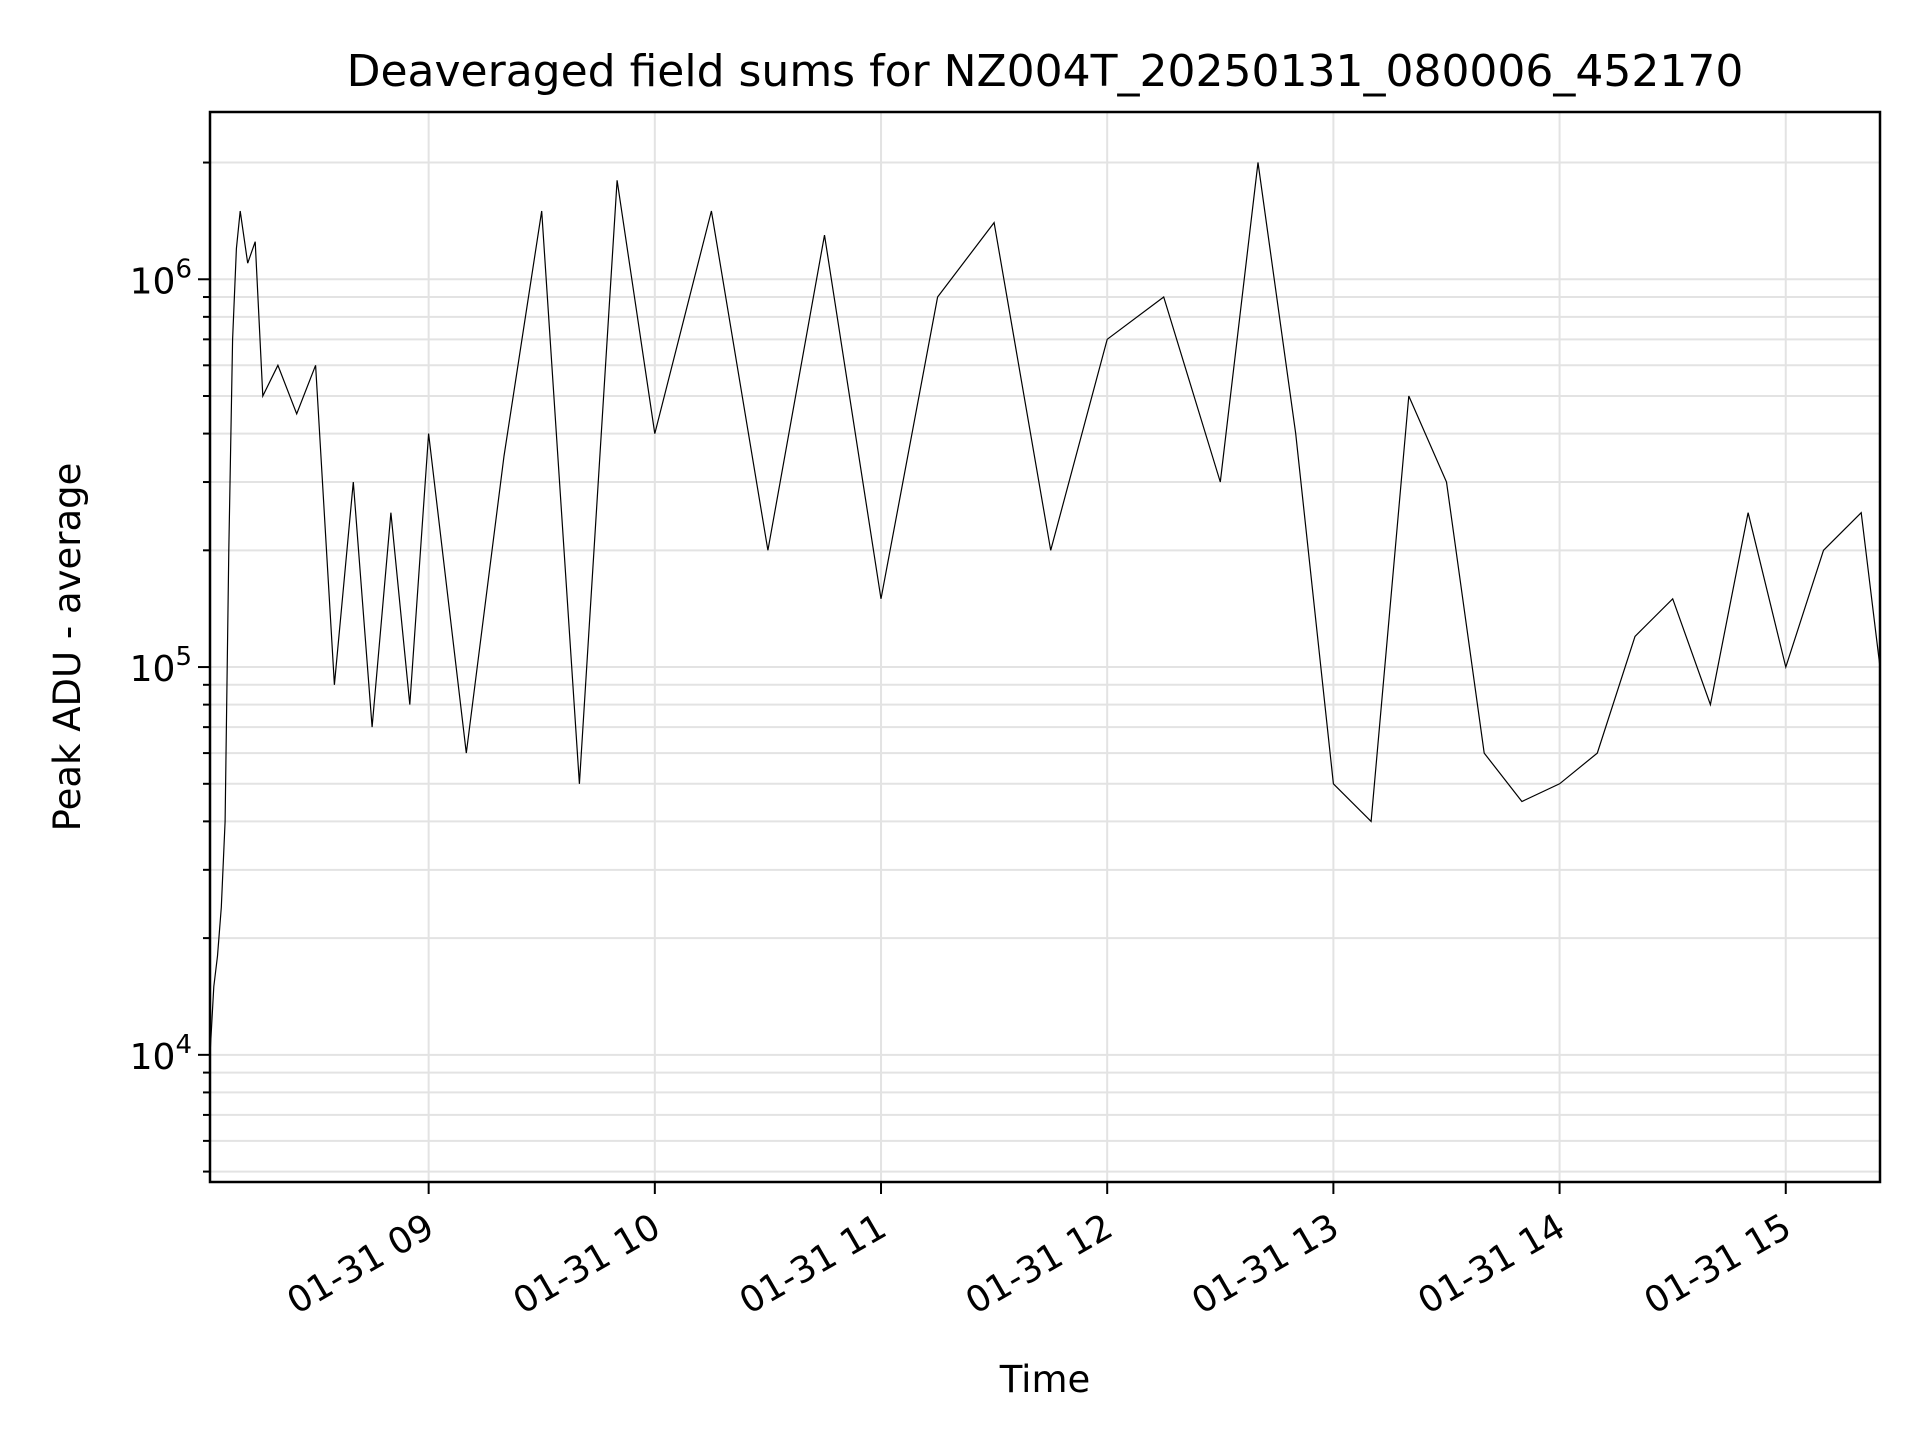  I want to click on x-axis-label: Time, so click(1045, 1379).